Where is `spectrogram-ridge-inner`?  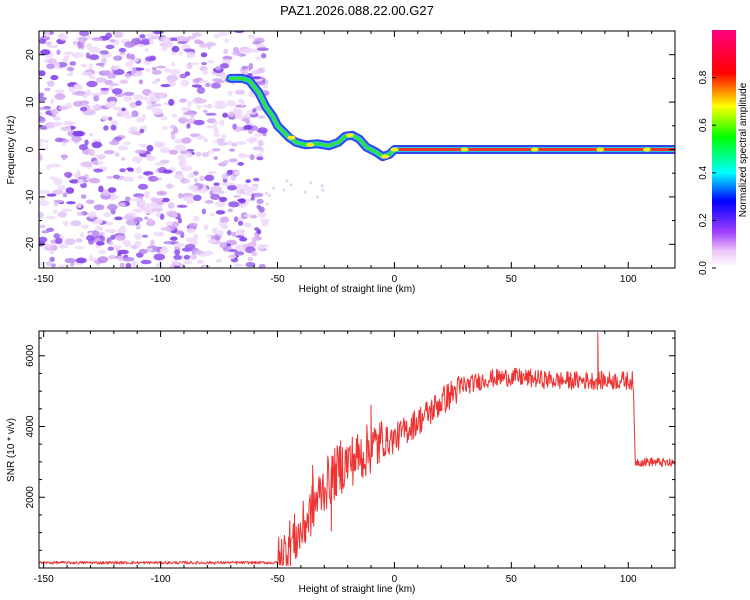 spectrogram-ridge-inner is located at coordinates (452, 117).